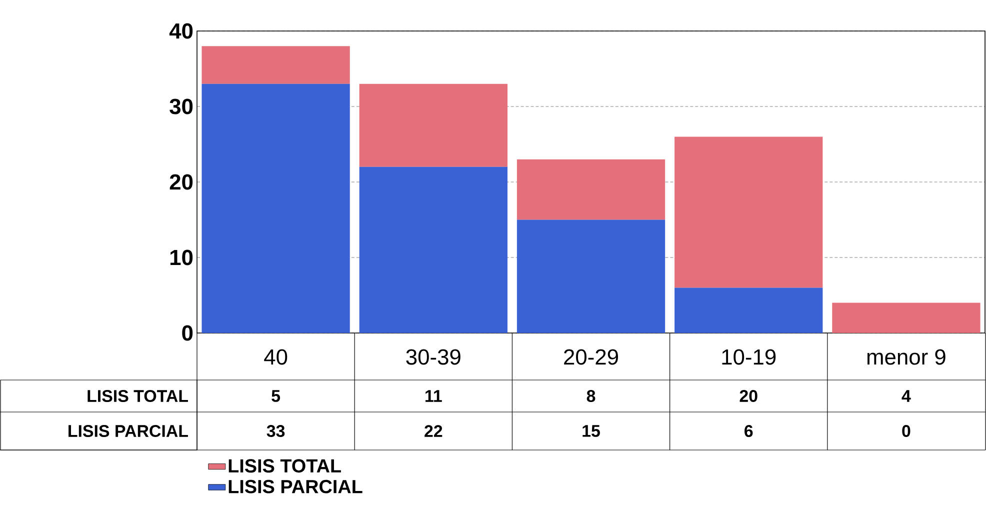 The width and height of the screenshot is (986, 531). Describe the element at coordinates (906, 396) in the screenshot. I see `data-label: 4` at that location.